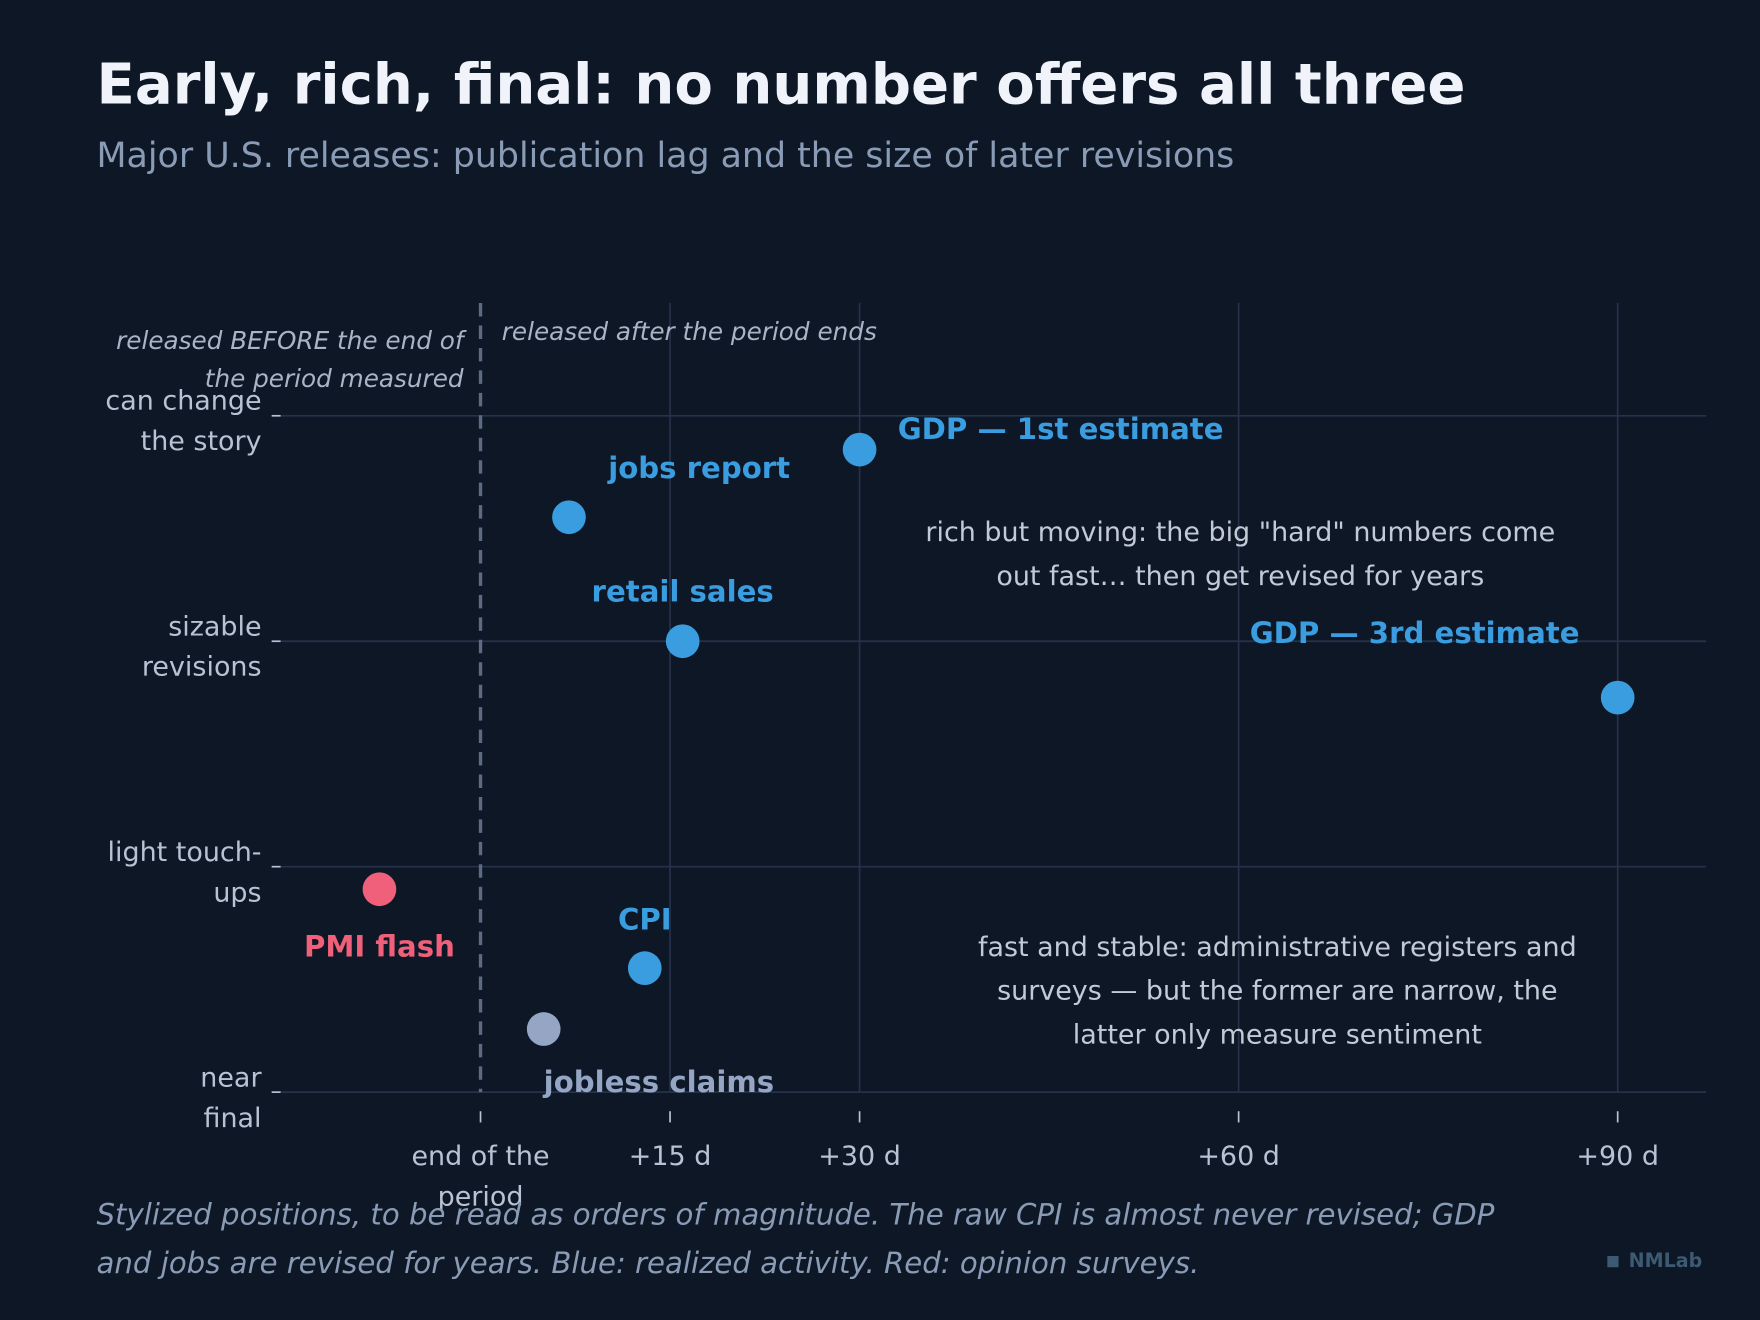 The image size is (1760, 1320). What do you see at coordinates (1414, 633) in the screenshot?
I see `point-label: GDP — 3rd estimate` at bounding box center [1414, 633].